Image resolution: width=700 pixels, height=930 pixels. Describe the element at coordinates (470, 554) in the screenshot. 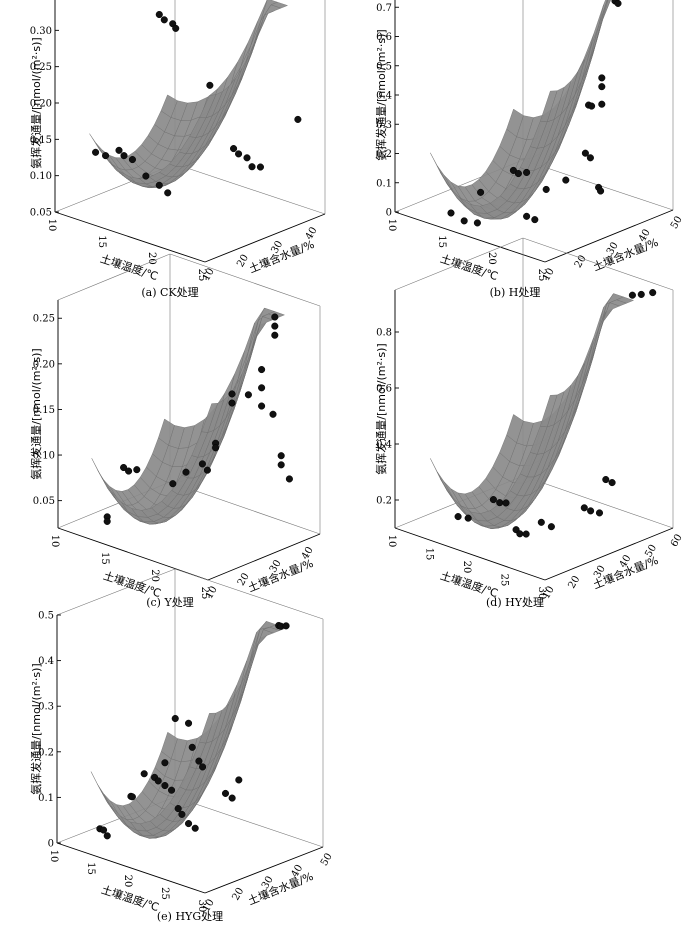

I see `x-axis-line` at that location.